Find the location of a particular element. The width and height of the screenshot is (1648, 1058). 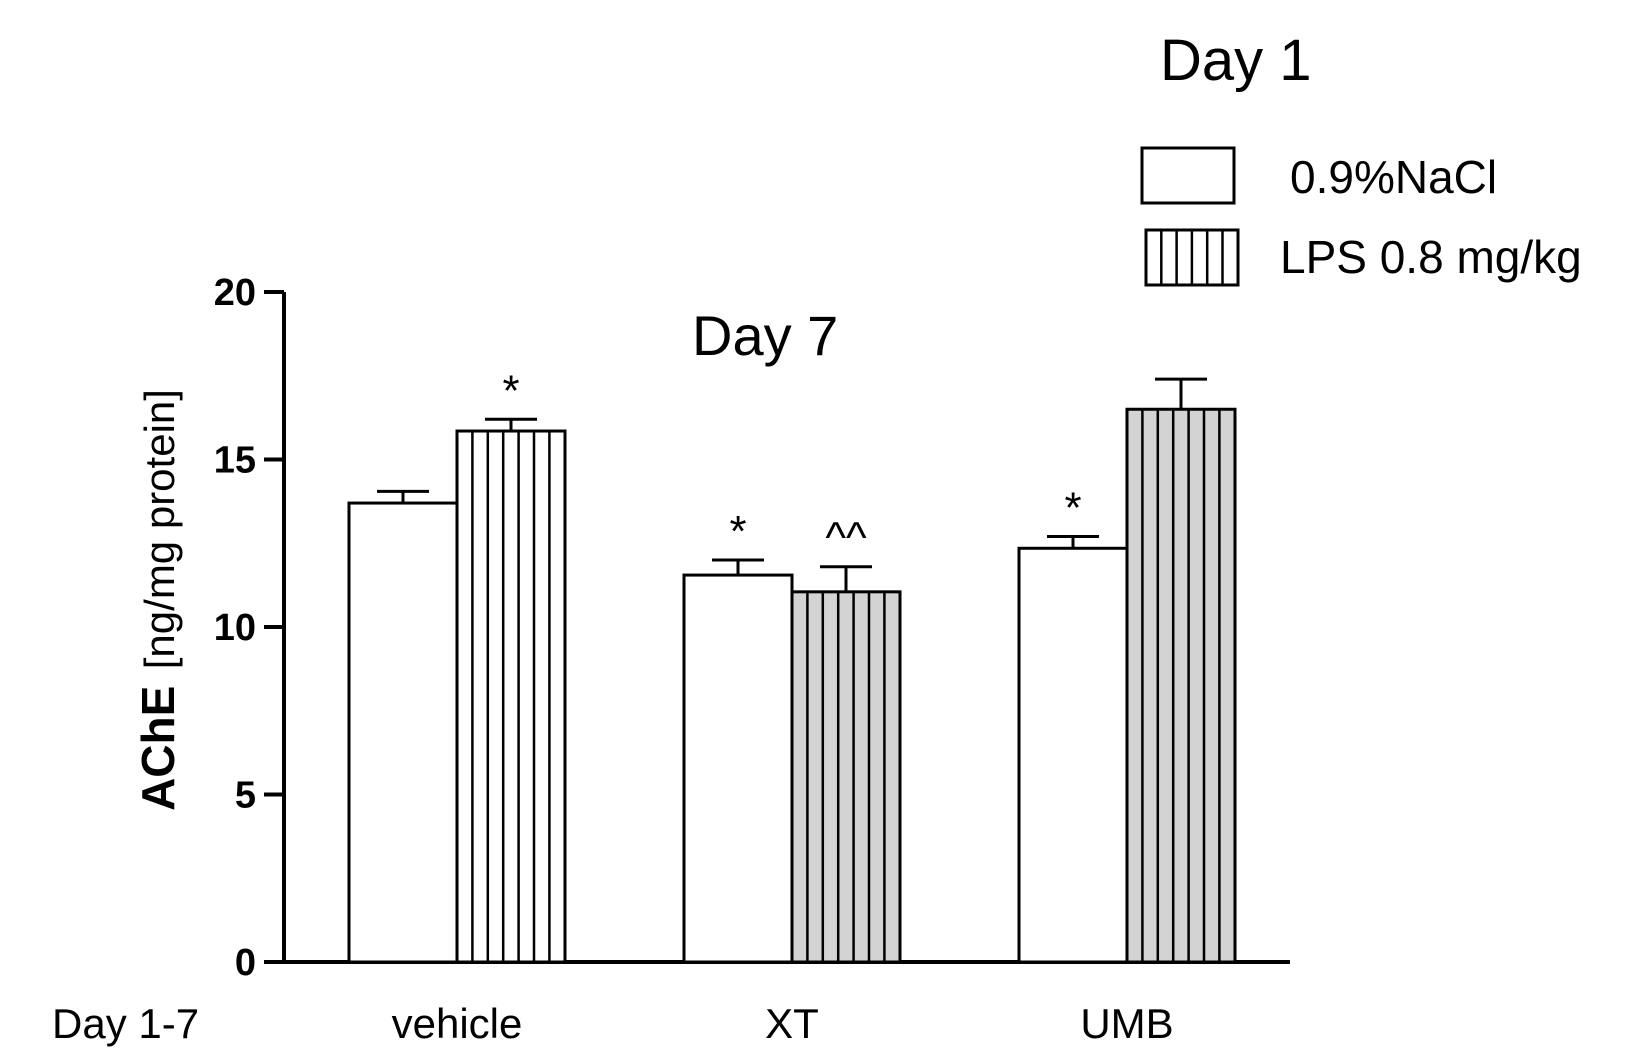

legend-swatch-nacl is located at coordinates (1188, 175).